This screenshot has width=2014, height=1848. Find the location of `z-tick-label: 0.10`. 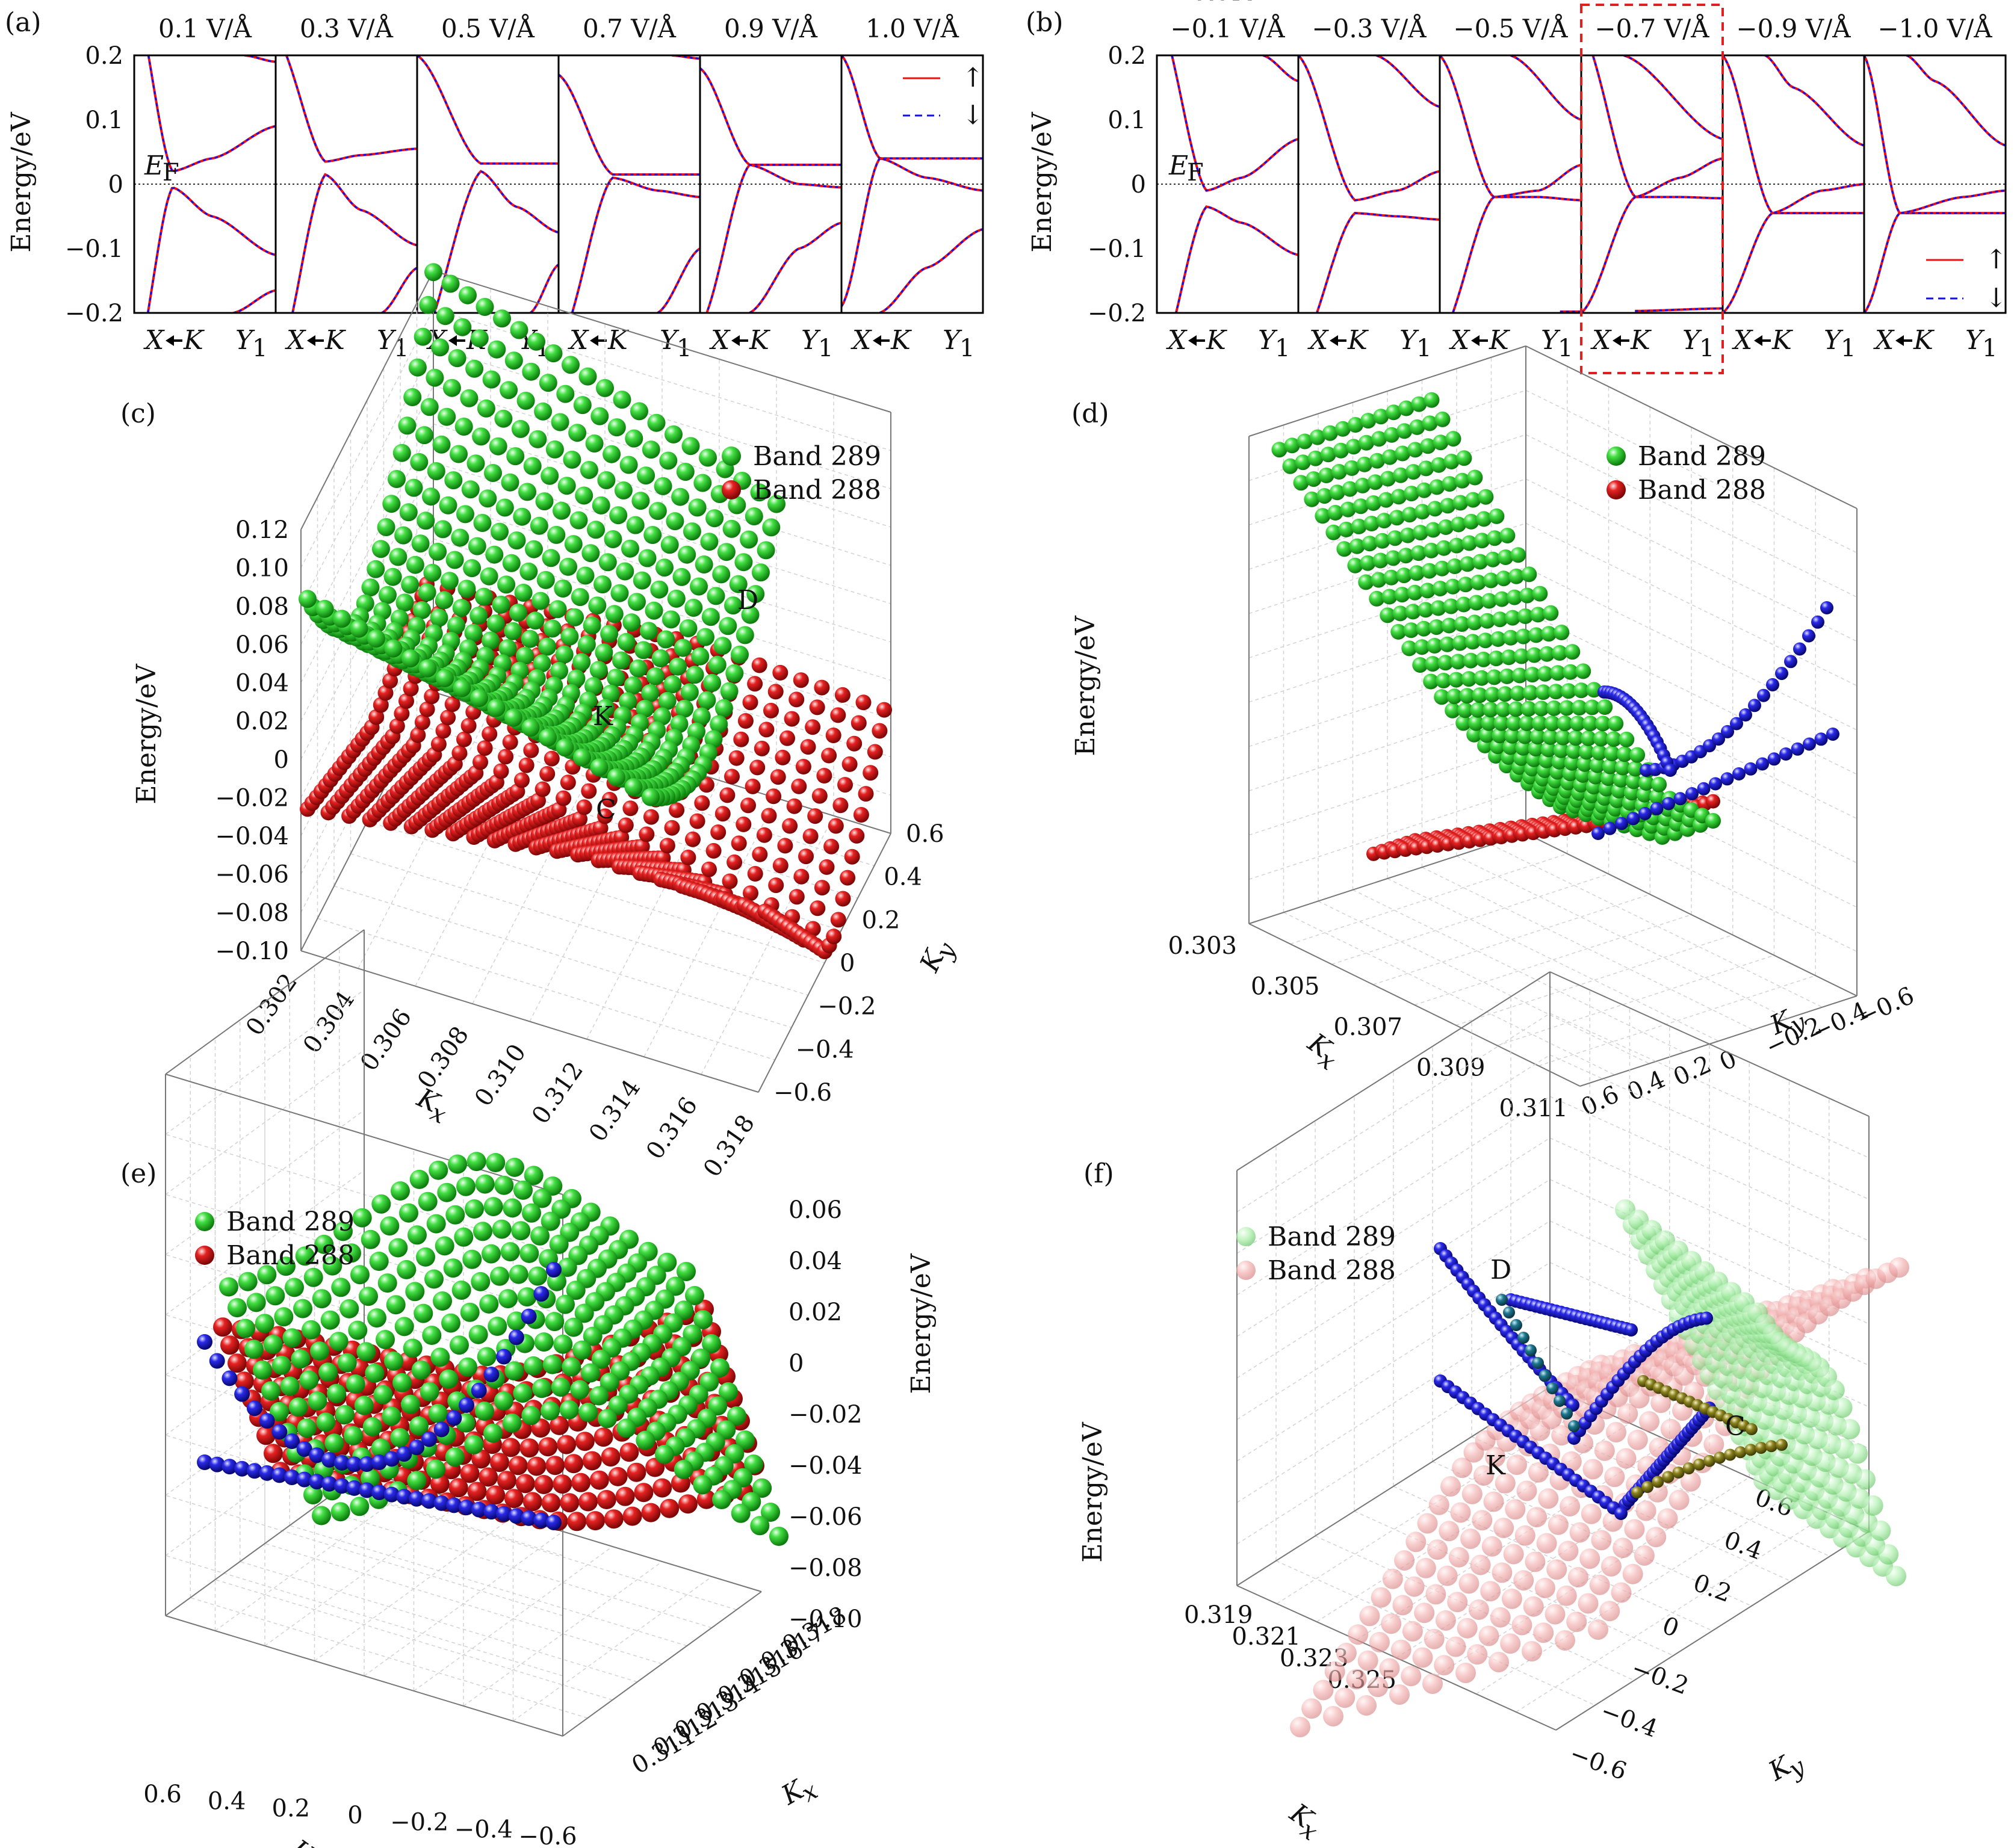

z-tick-label: 0.10 is located at coordinates (1218, 3).